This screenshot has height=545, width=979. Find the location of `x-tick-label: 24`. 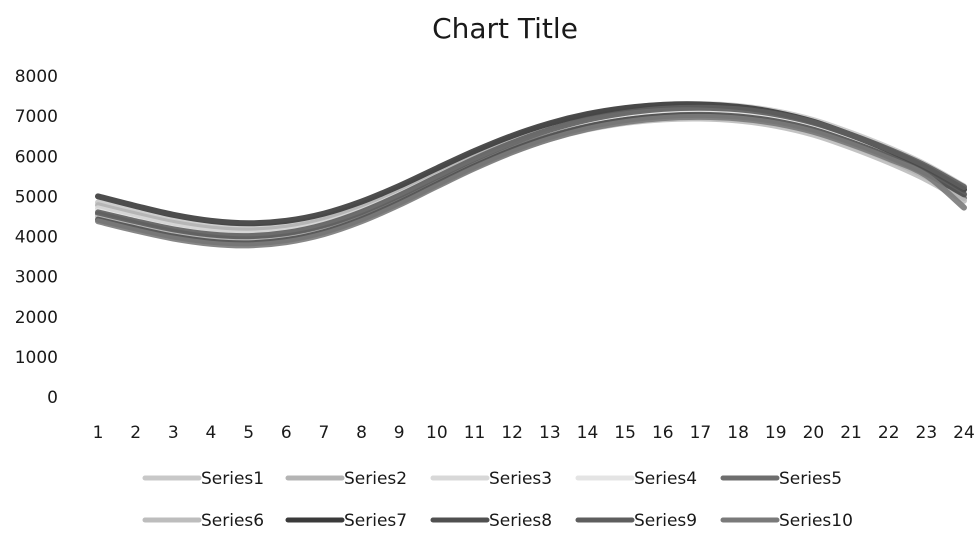

x-tick-label: 24 is located at coordinates (964, 433).